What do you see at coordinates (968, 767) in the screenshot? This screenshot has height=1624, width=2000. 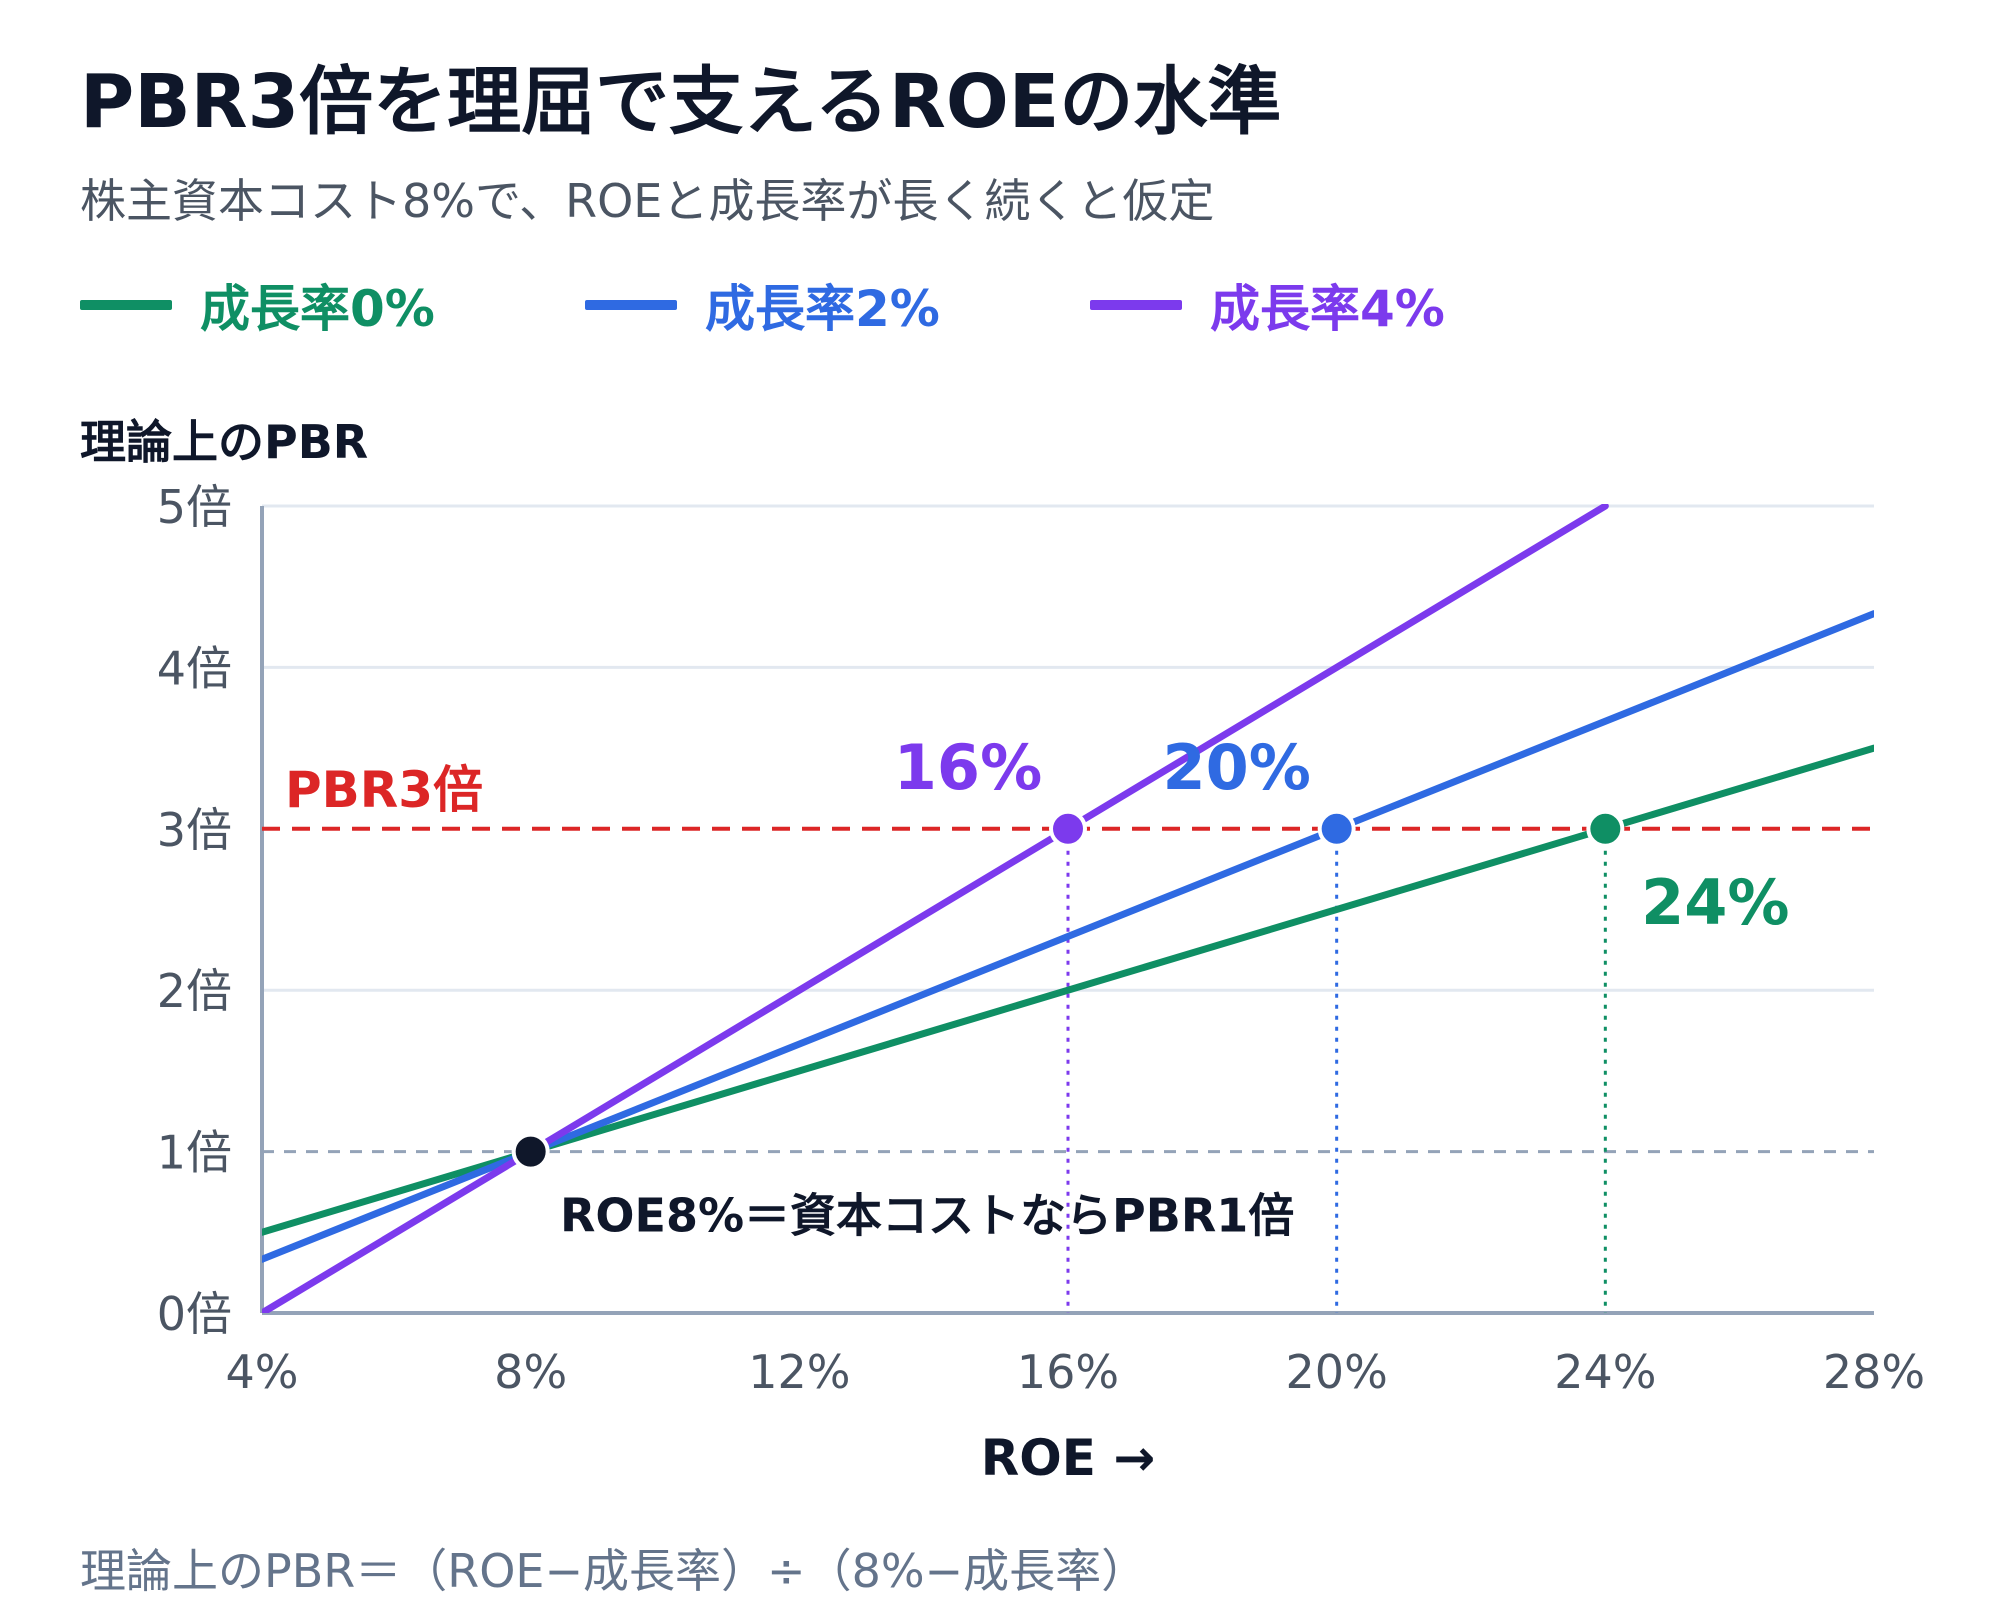 I see `crossing-label-roe-16: 16%` at bounding box center [968, 767].